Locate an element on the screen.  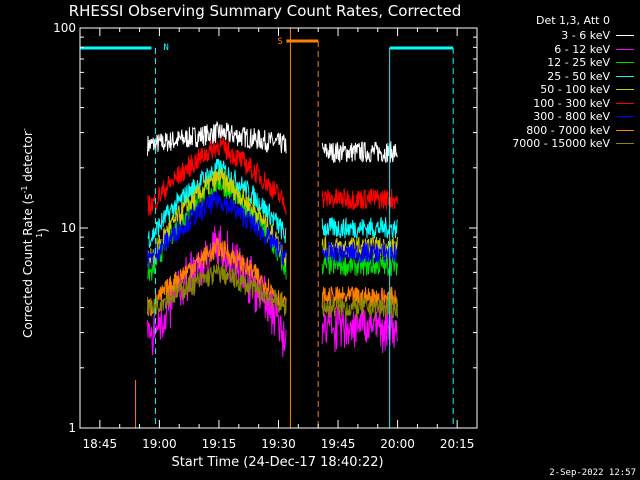
legend-entry: 12 - 25 keV is located at coordinates (559, 63).